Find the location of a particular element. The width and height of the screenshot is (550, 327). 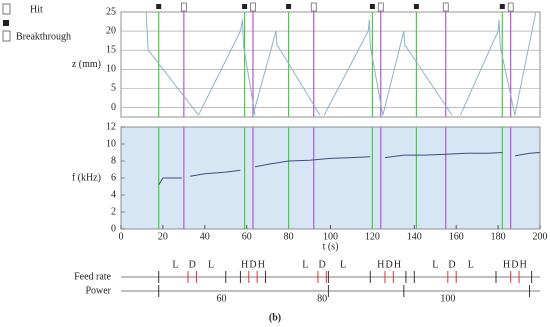

y-tick-label: 5 is located at coordinates (113, 88).